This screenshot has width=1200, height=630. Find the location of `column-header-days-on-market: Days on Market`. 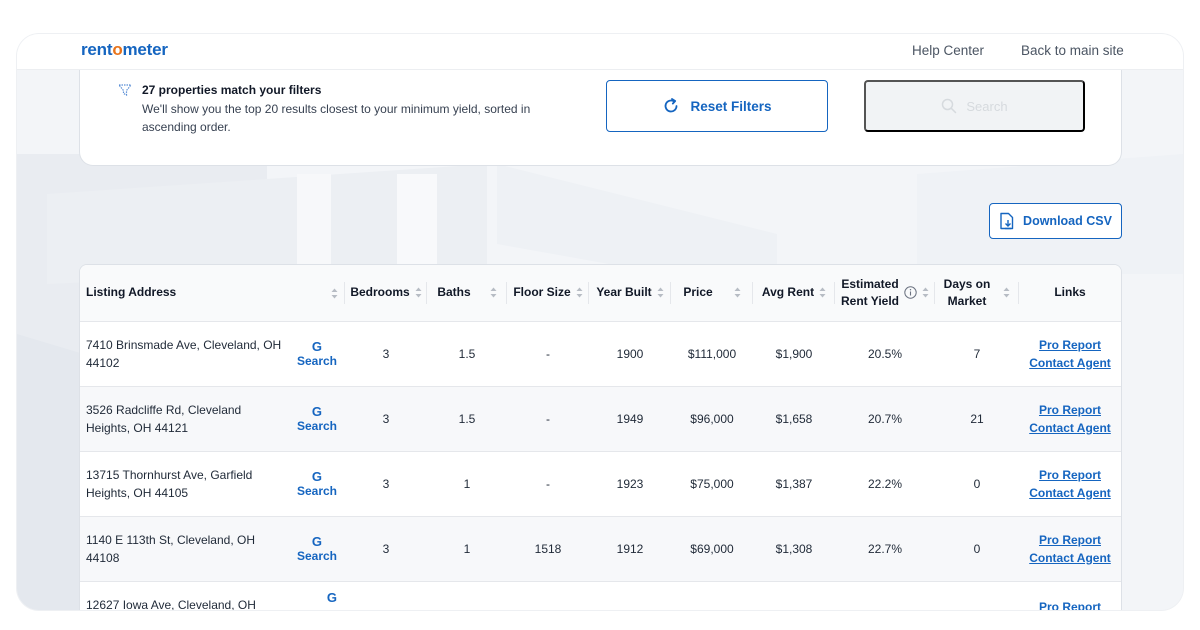

column-header-days-on-market: Days on Market is located at coordinates (977, 293).